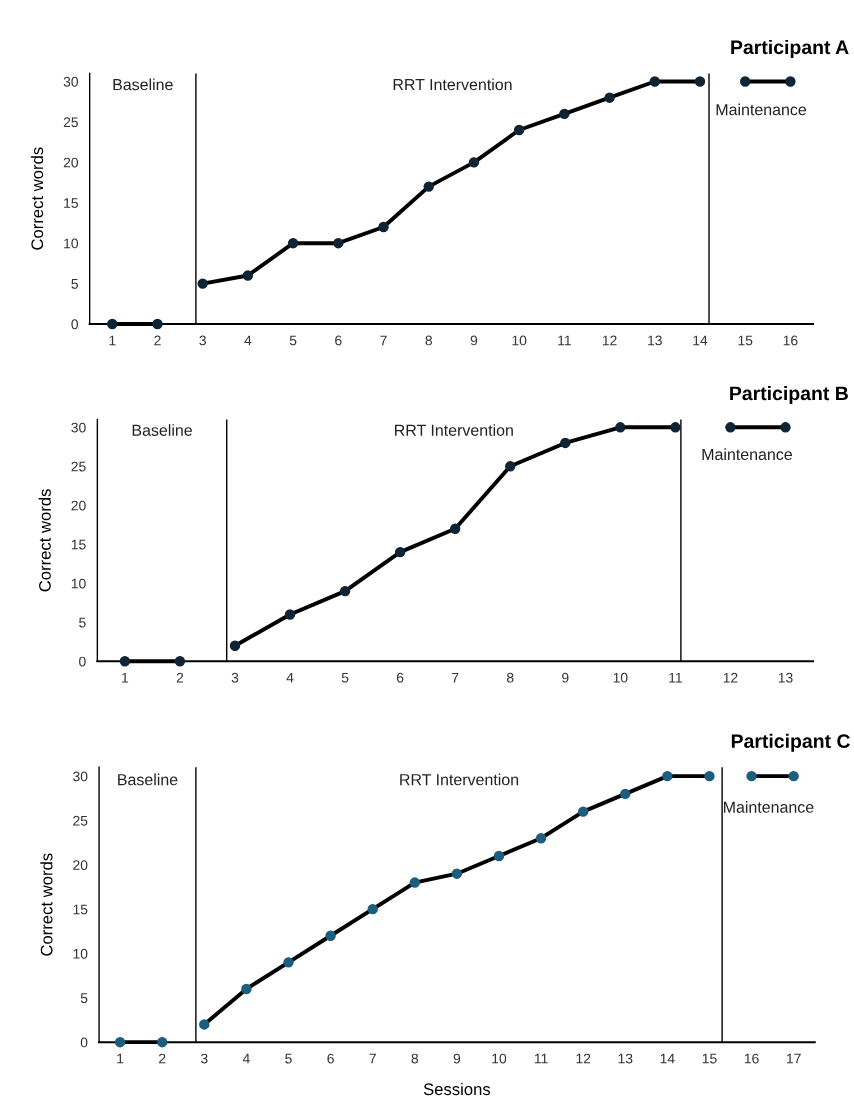 This screenshot has height=1104, width=854. I want to click on x-axis-title: Sessions, so click(457, 1089).